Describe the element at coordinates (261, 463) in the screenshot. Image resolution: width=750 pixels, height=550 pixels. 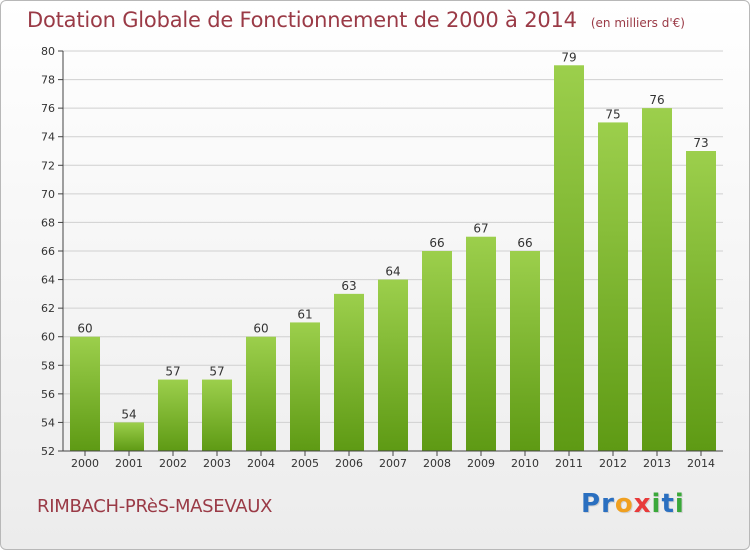
I see `x-tick-label: 2004` at that location.